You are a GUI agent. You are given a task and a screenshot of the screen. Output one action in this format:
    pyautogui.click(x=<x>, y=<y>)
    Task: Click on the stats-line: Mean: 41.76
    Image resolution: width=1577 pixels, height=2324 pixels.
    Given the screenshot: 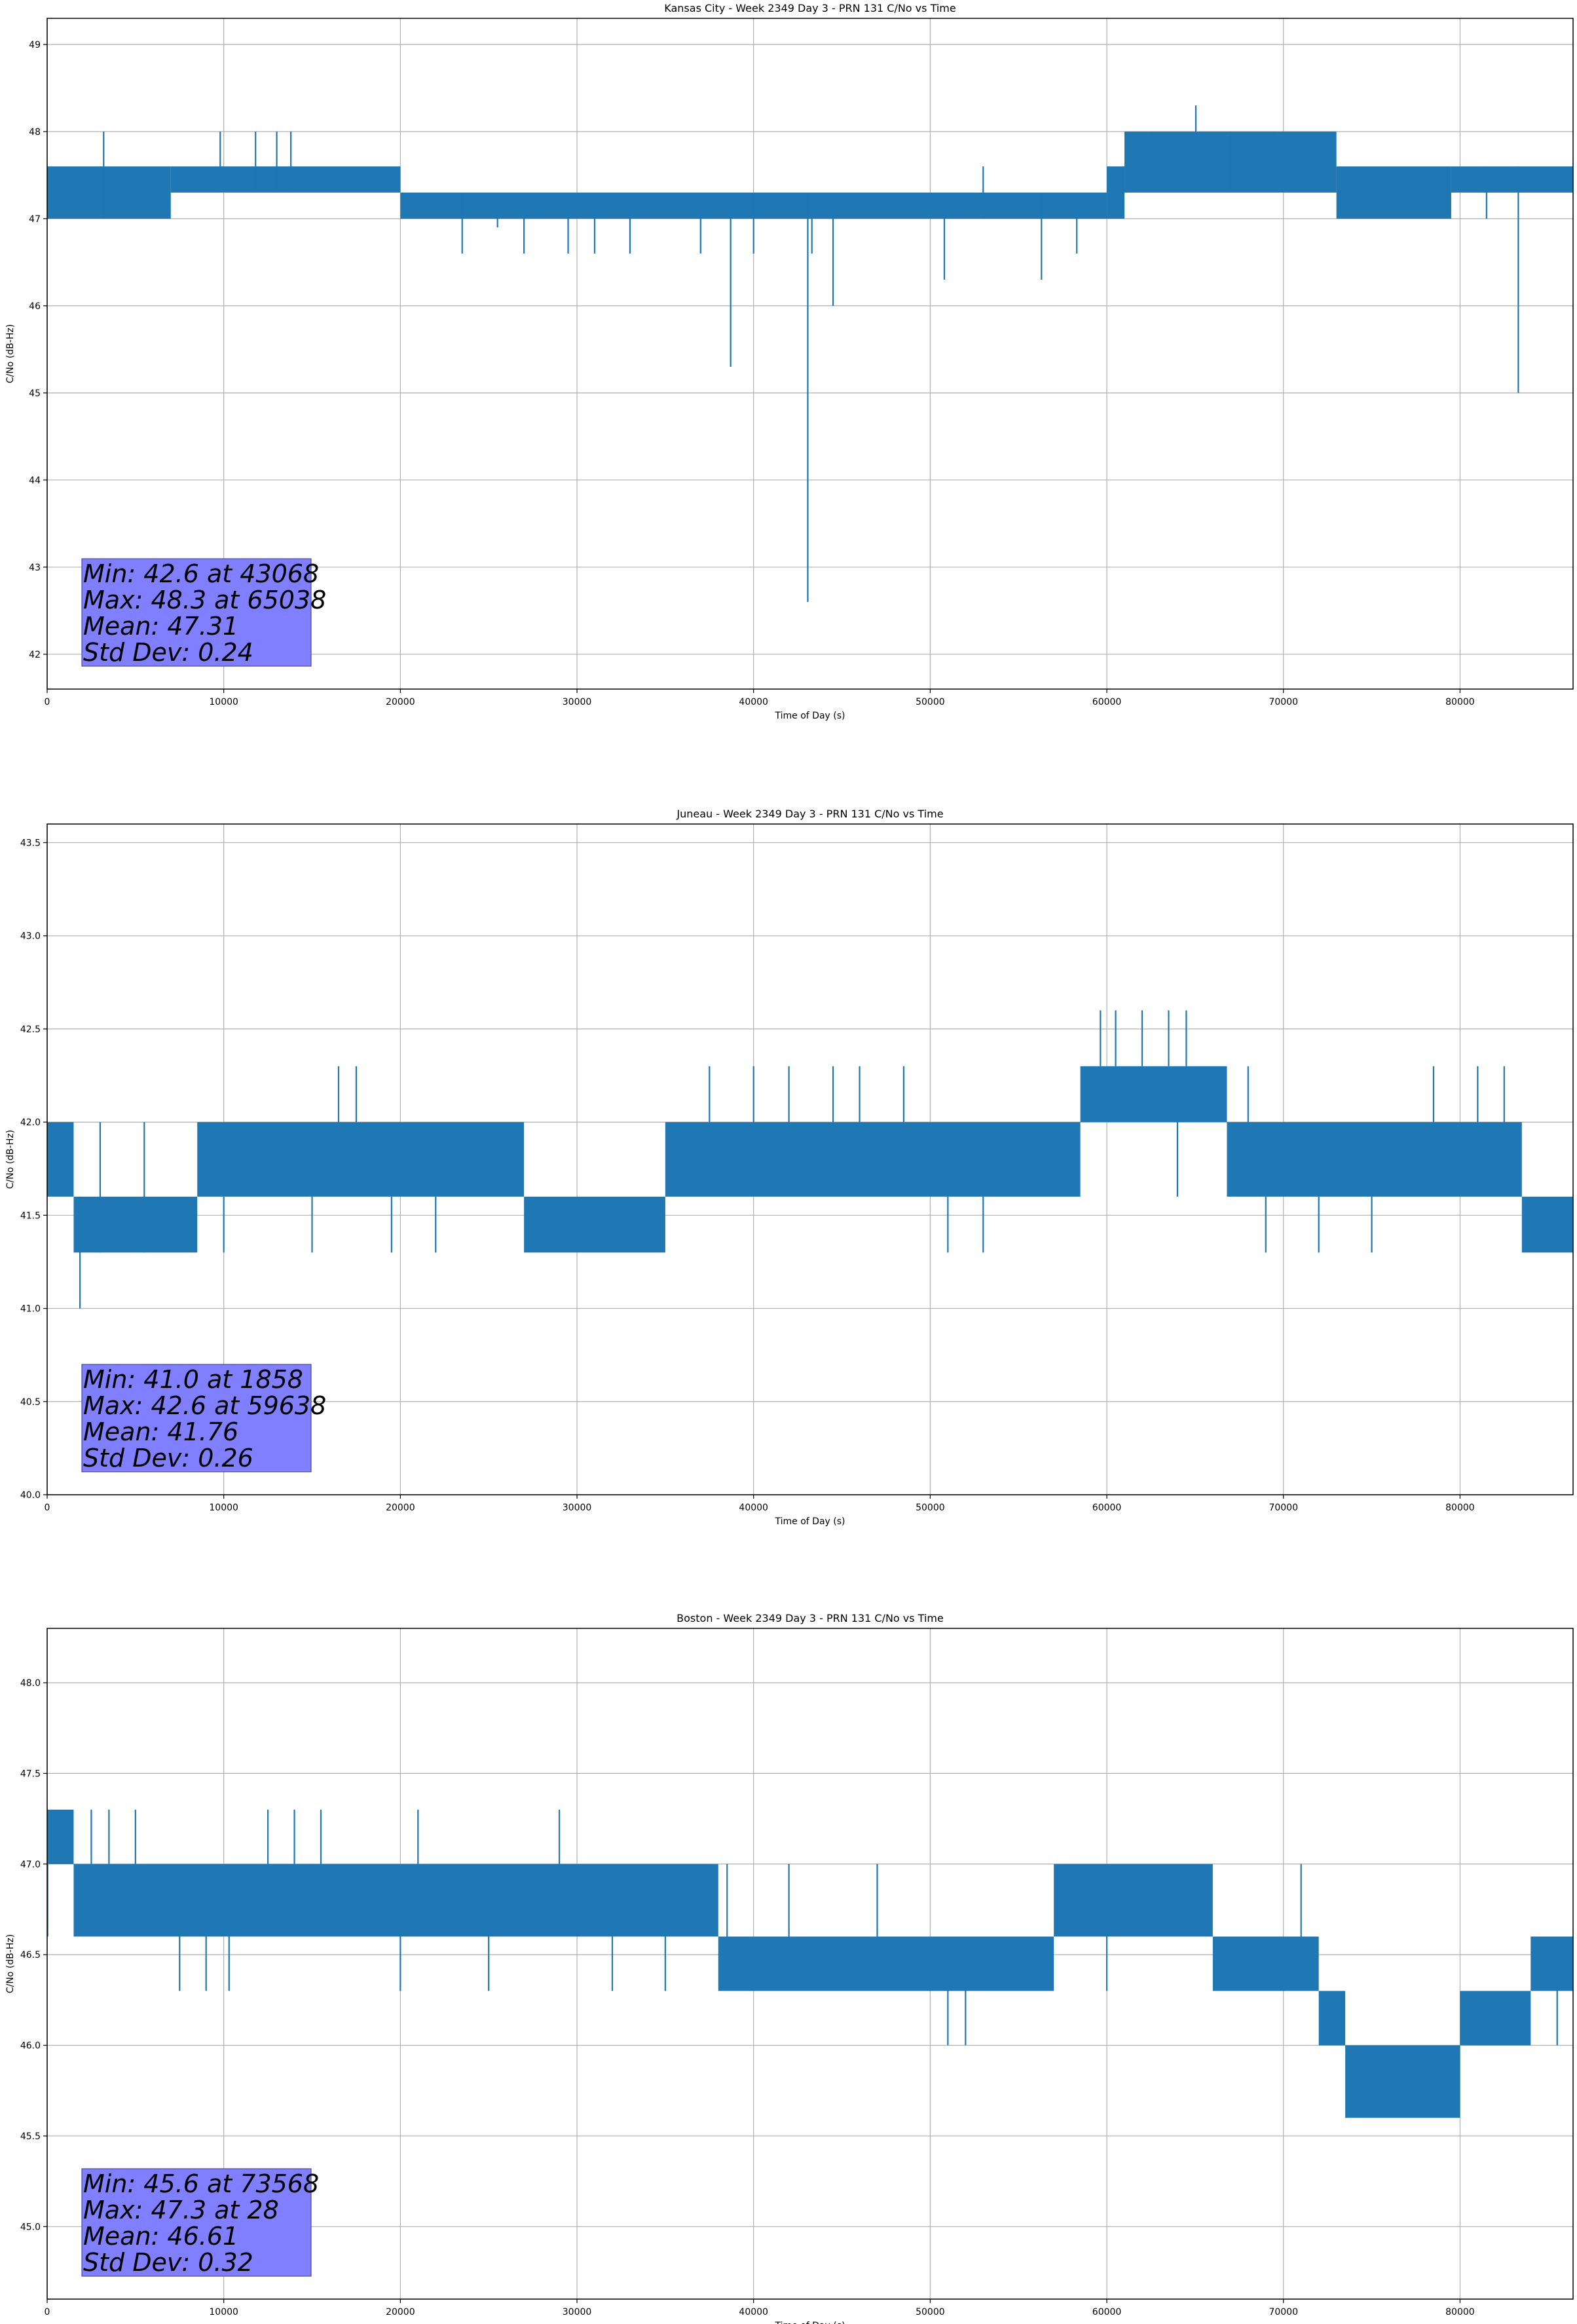 What is the action you would take?
    pyautogui.click(x=160, y=1431)
    